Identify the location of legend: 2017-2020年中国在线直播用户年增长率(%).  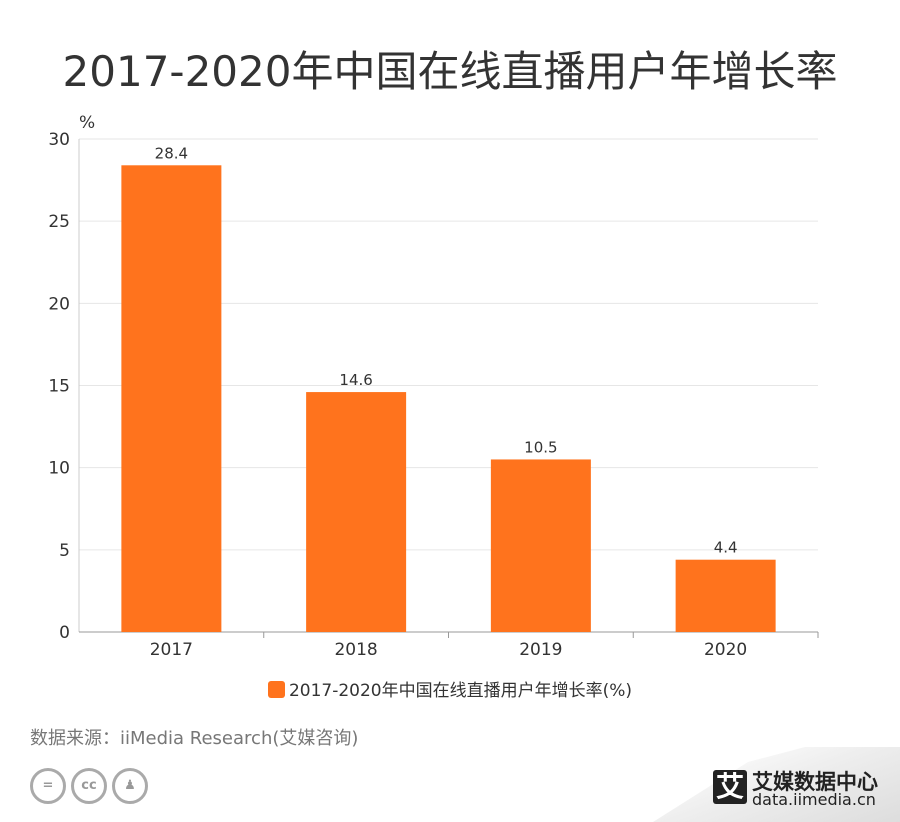
(450, 688).